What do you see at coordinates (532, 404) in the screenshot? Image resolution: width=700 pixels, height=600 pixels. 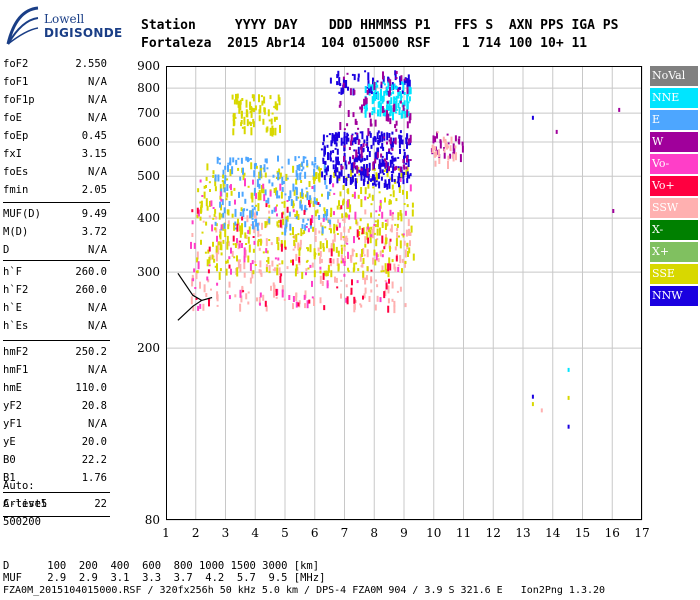 I see `echo-point-sse` at bounding box center [532, 404].